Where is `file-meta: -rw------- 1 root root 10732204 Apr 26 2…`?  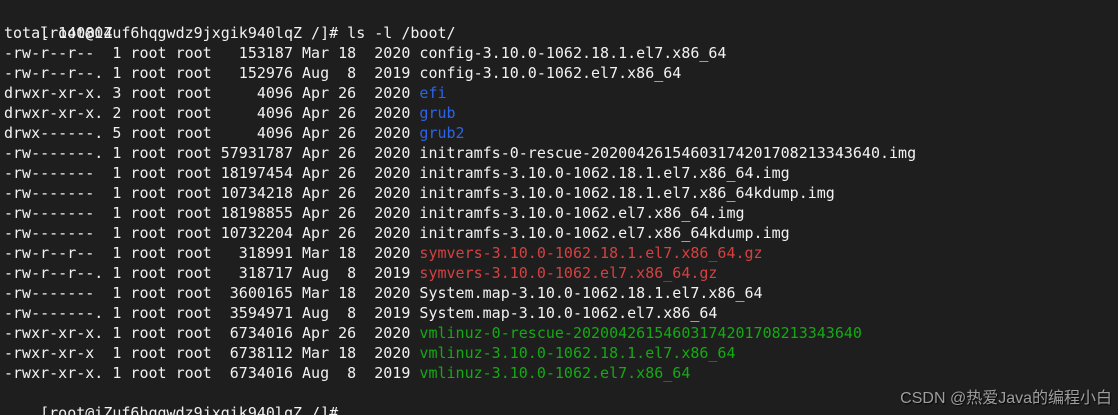 file-meta: -rw------- 1 root root 10732204 Apr 26 2… is located at coordinates (212, 233).